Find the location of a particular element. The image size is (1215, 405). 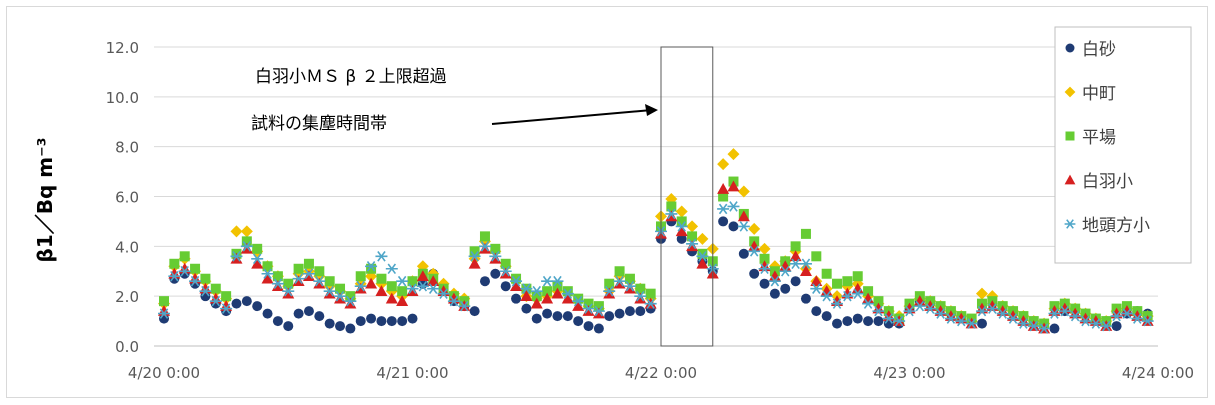

x-tick-label: 4/21 0:00 is located at coordinates (412, 373).